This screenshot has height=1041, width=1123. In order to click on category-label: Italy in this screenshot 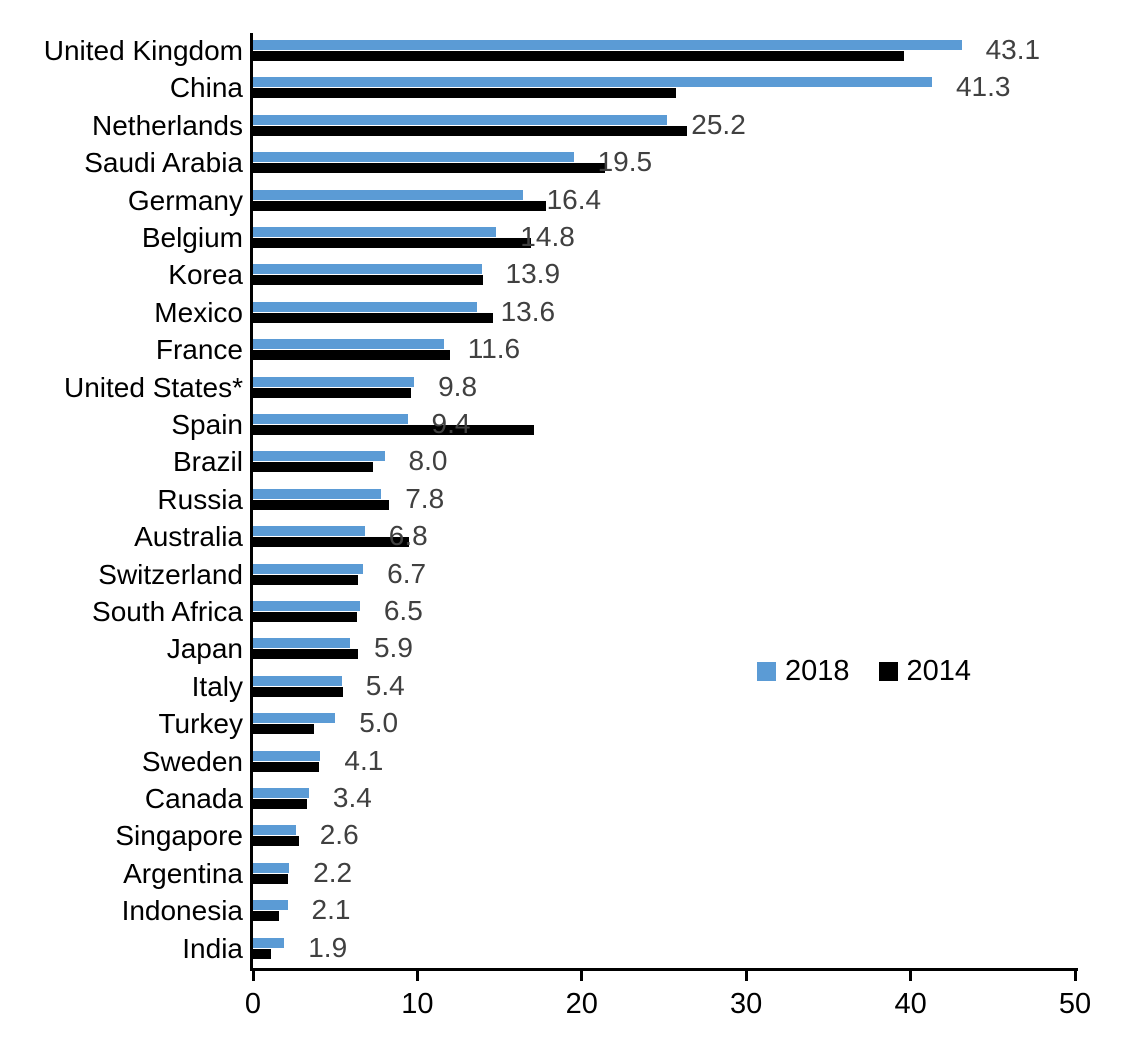, I will do `click(217, 686)`.